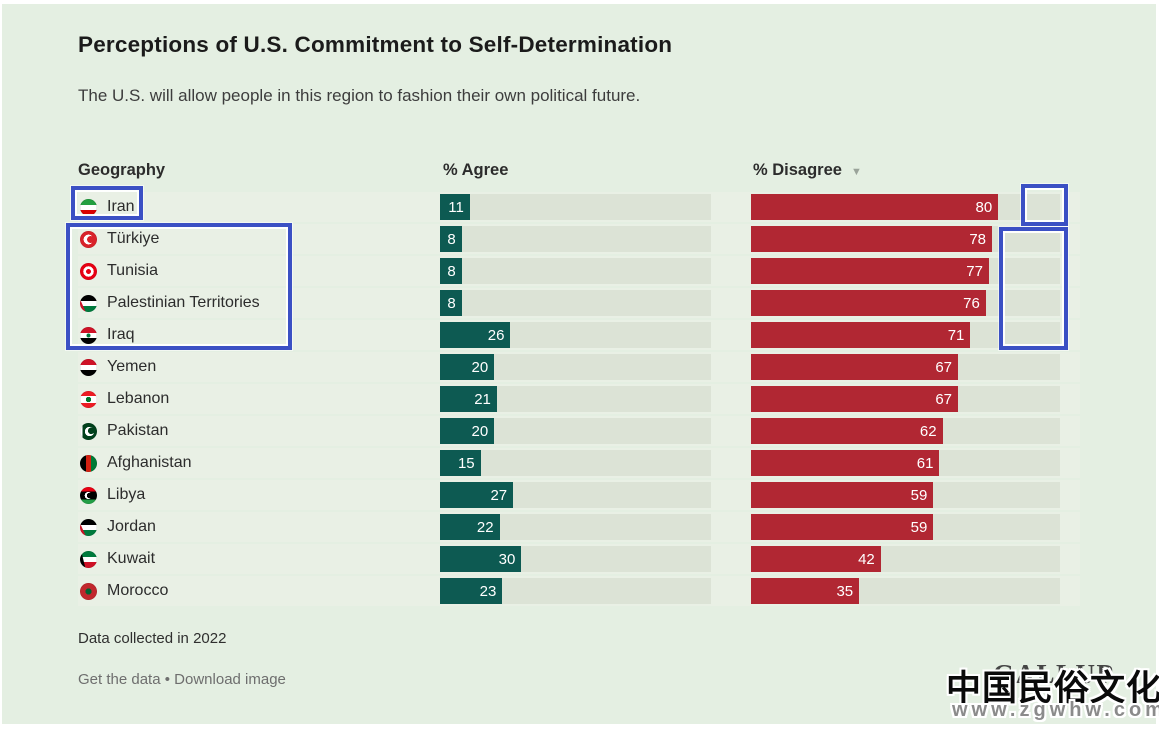  I want to click on table-row: Türkiye 8 78, so click(579, 239).